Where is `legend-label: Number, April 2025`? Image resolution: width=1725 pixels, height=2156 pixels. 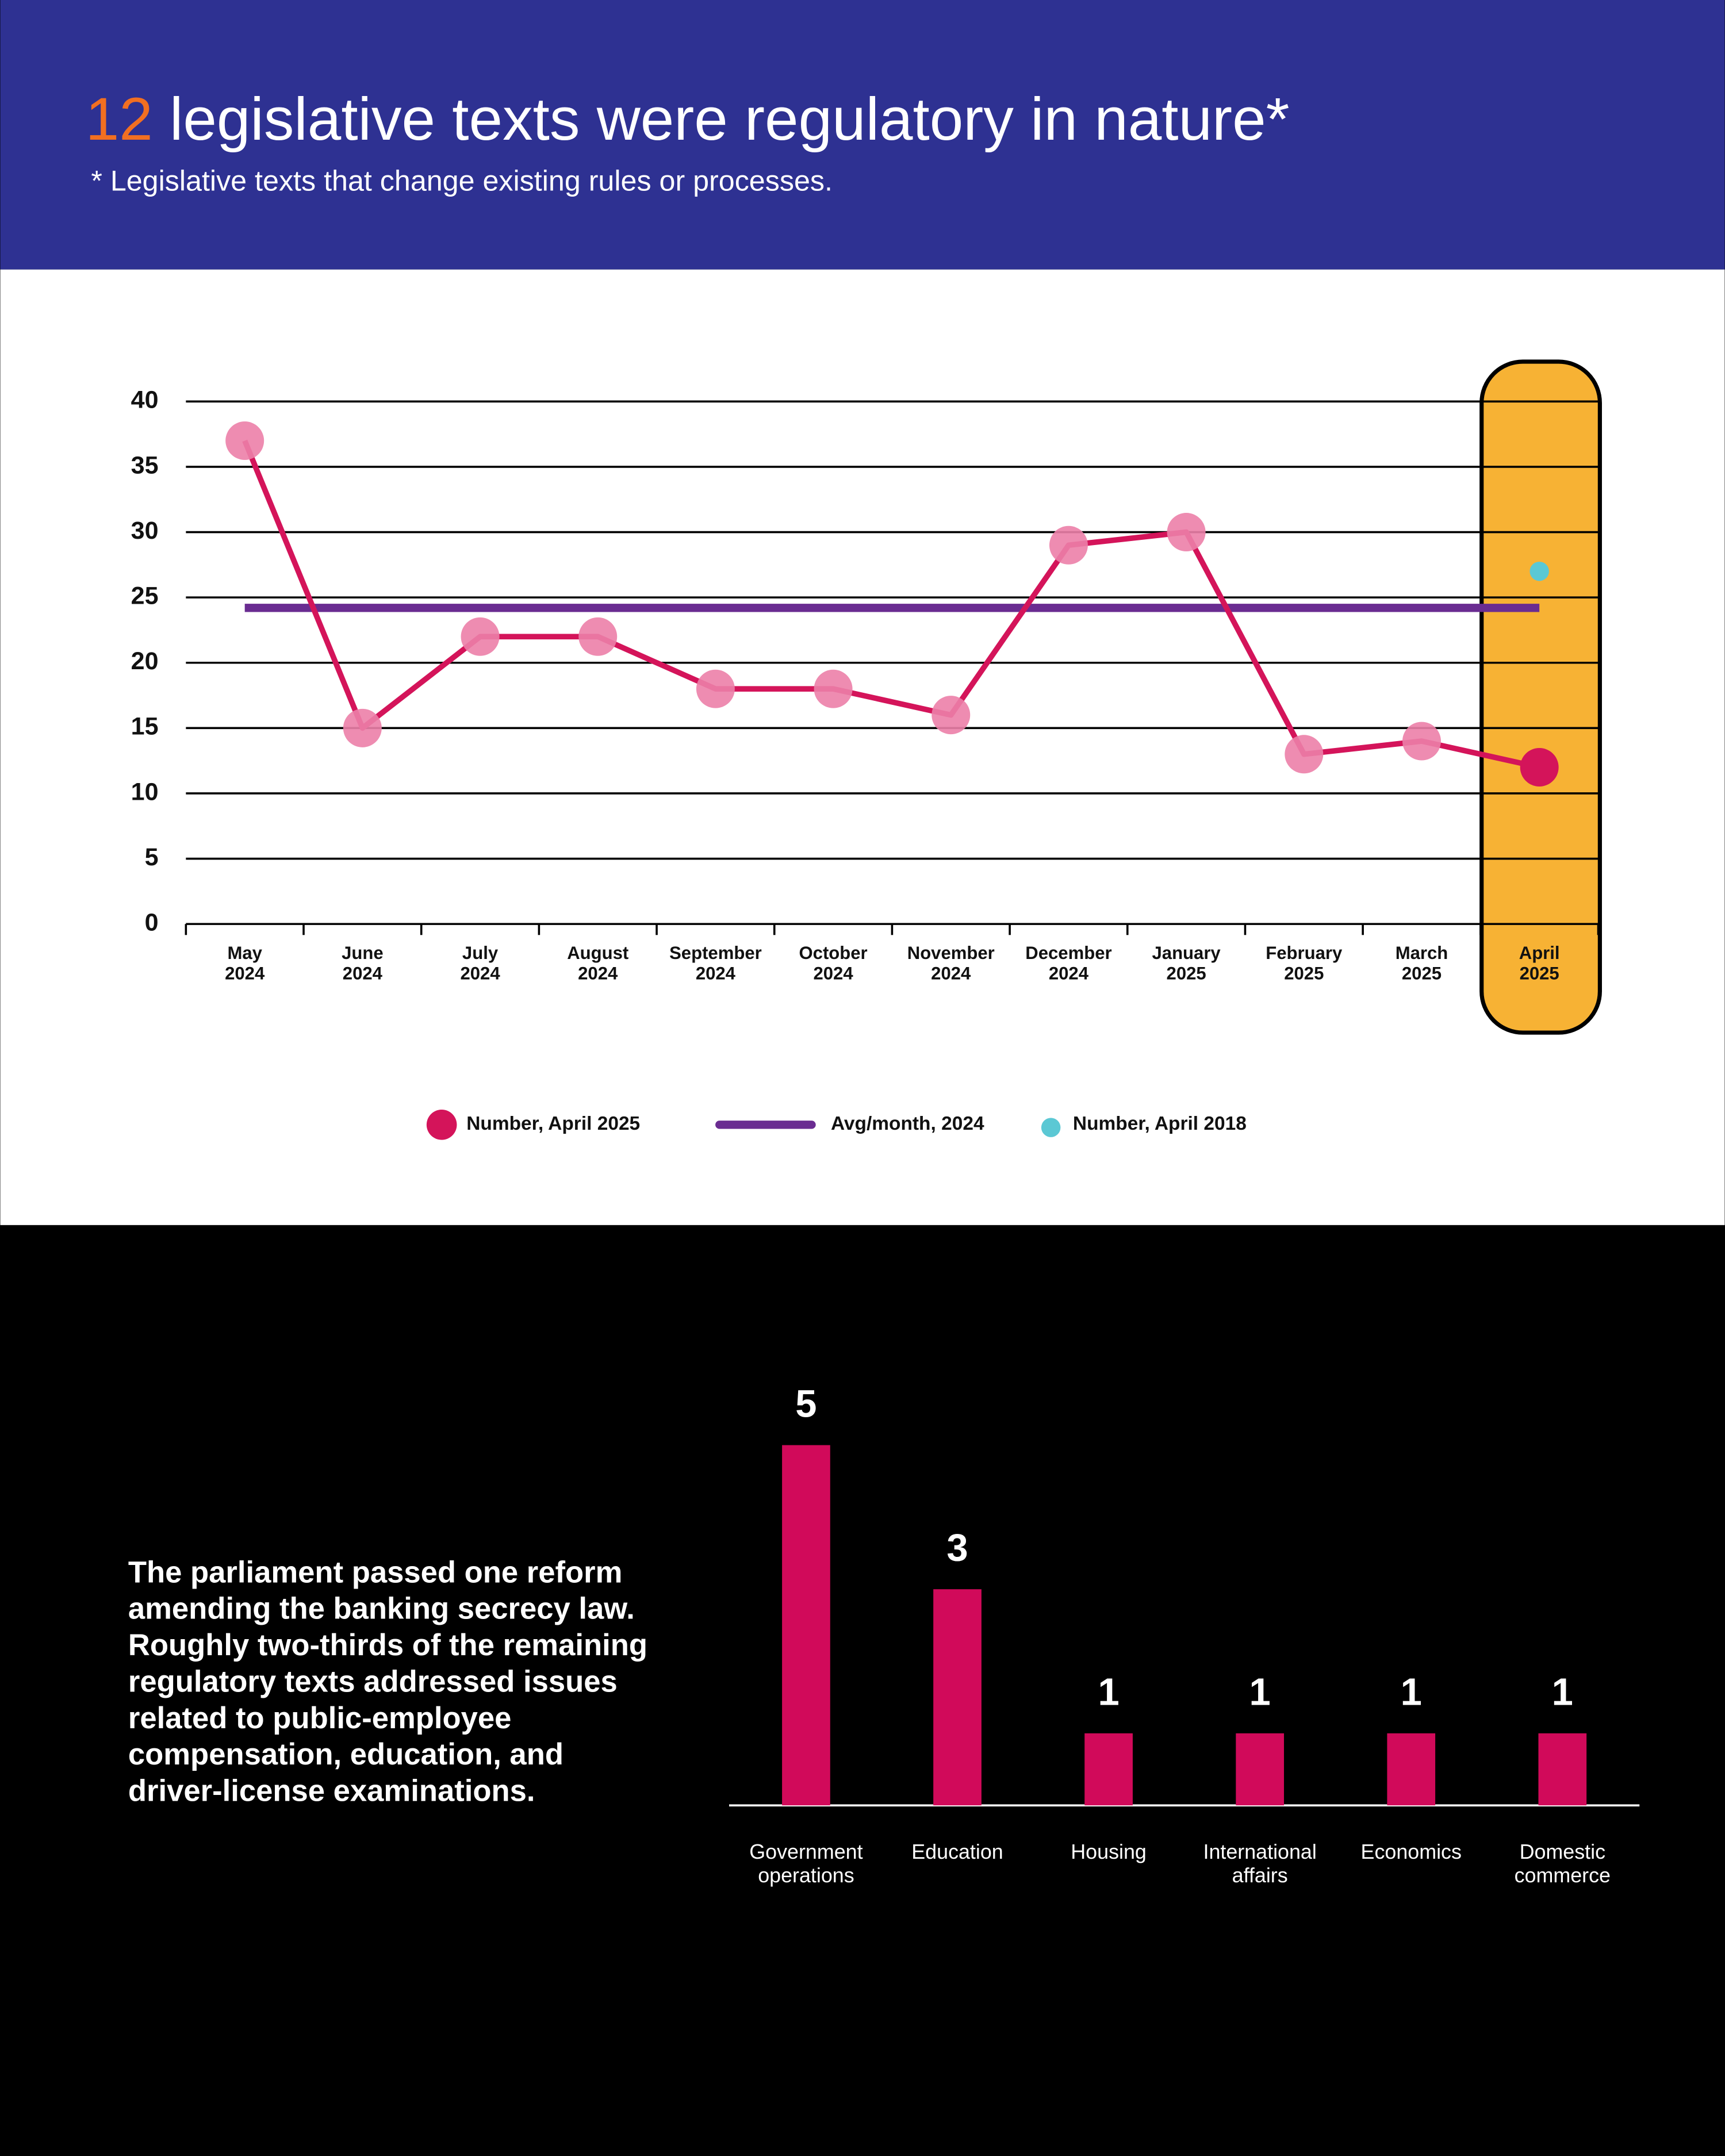
legend-label: Number, April 2025 is located at coordinates (553, 1123).